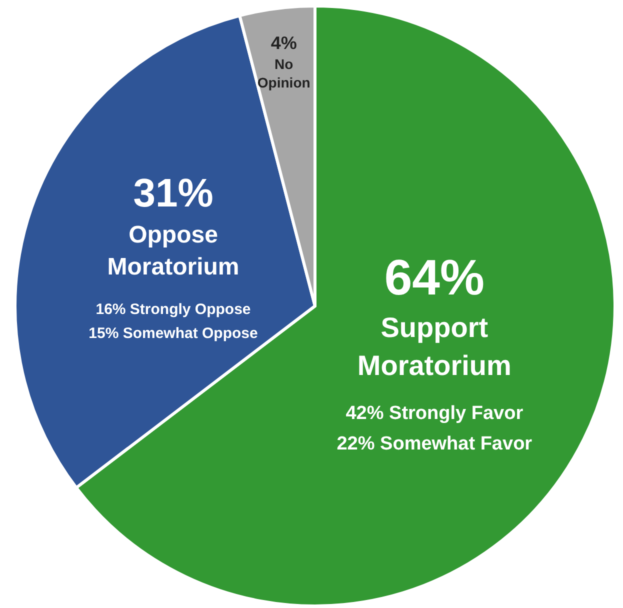  I want to click on slice-label: No Opinion, so click(283, 73).